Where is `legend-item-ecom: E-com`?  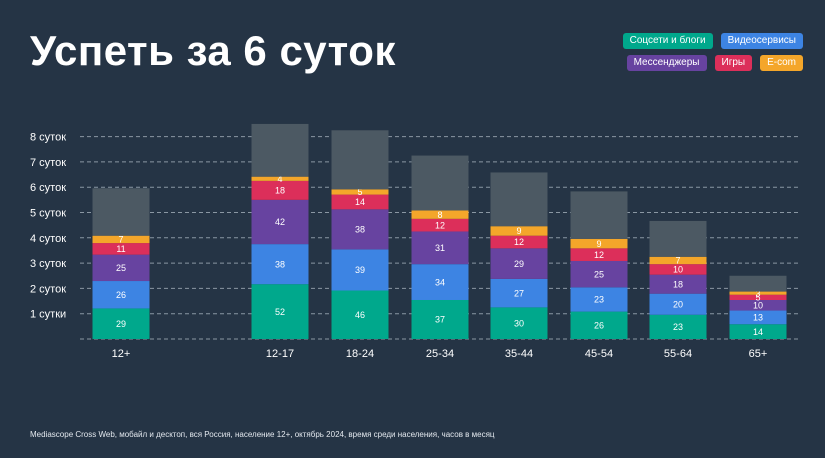 legend-item-ecom: E-com is located at coordinates (781, 63).